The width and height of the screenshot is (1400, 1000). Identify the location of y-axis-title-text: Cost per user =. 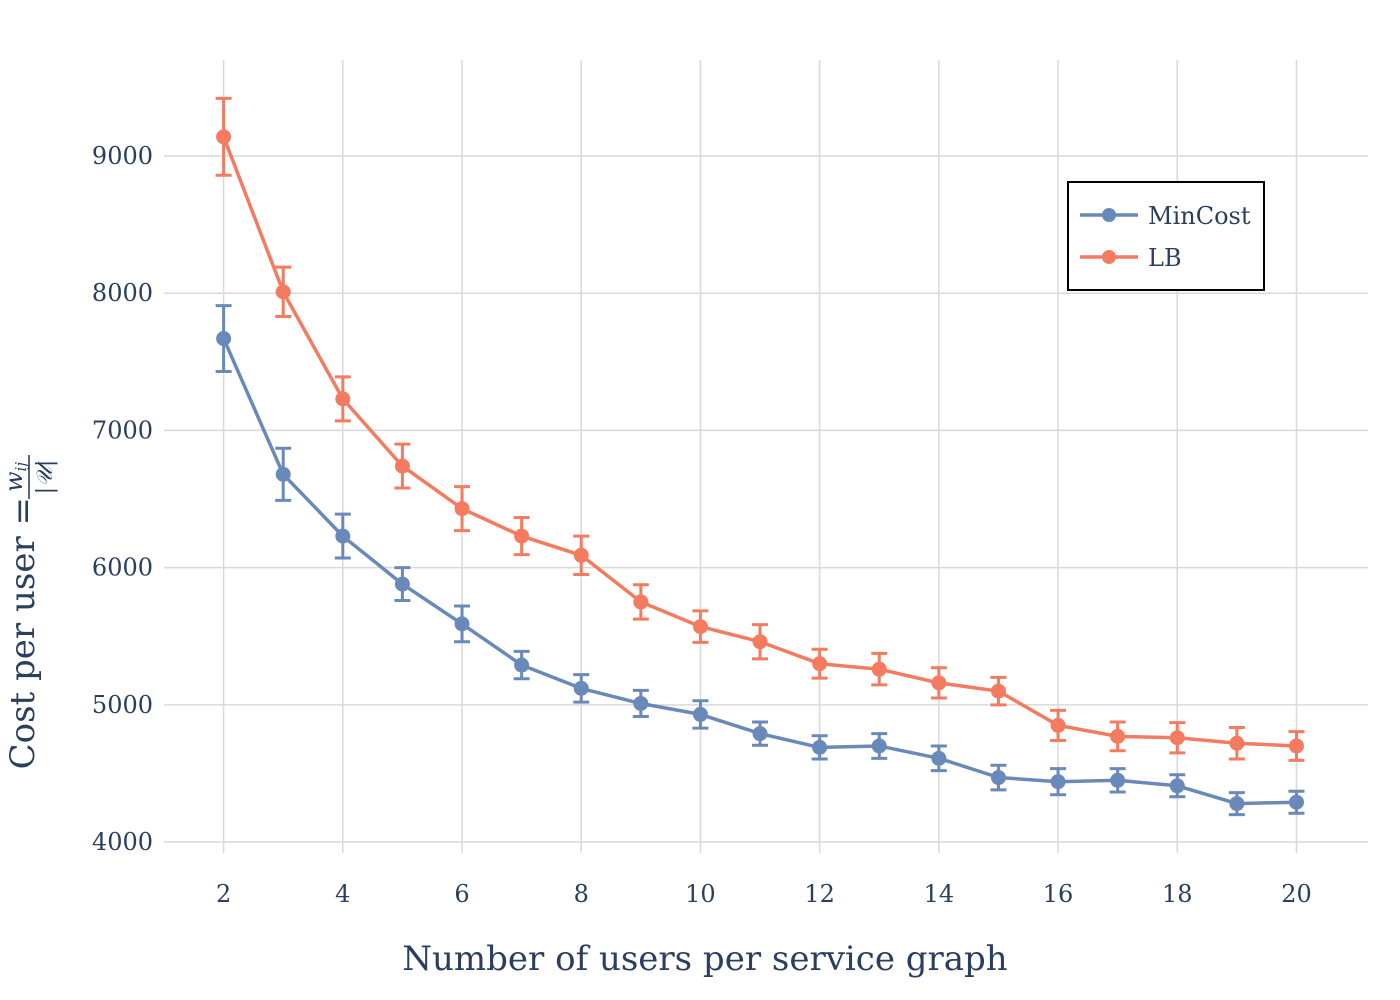
(23, 633).